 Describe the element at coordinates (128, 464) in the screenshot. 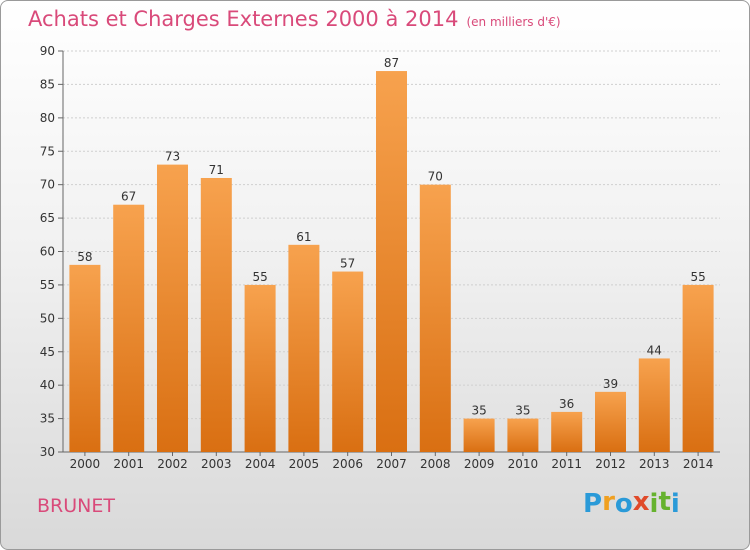

I see `x-tick-label: 2001` at that location.